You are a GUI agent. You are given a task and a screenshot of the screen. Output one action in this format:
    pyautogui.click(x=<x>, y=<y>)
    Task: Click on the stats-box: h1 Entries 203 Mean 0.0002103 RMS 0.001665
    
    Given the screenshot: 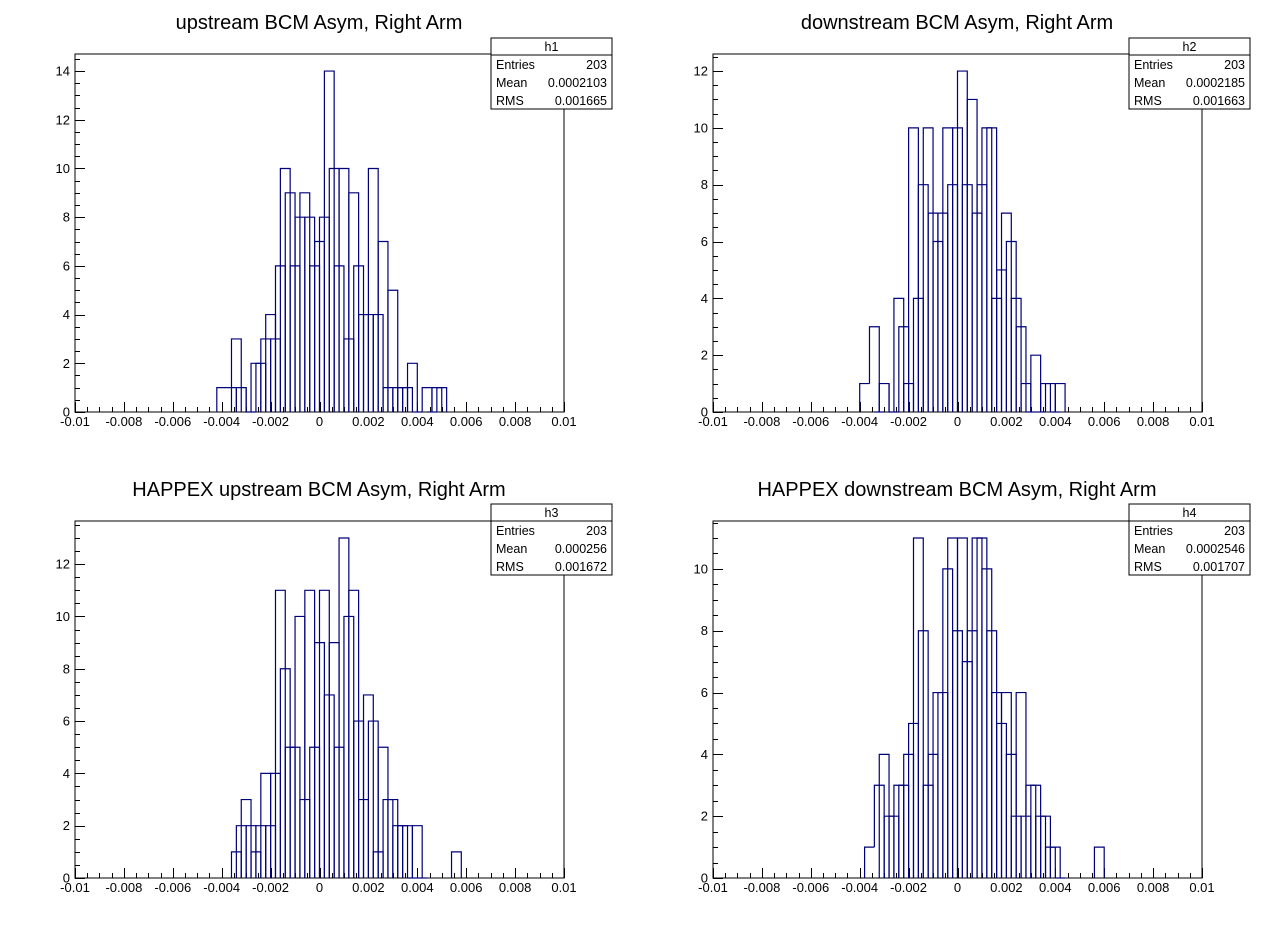 What is the action you would take?
    pyautogui.click(x=551, y=73)
    